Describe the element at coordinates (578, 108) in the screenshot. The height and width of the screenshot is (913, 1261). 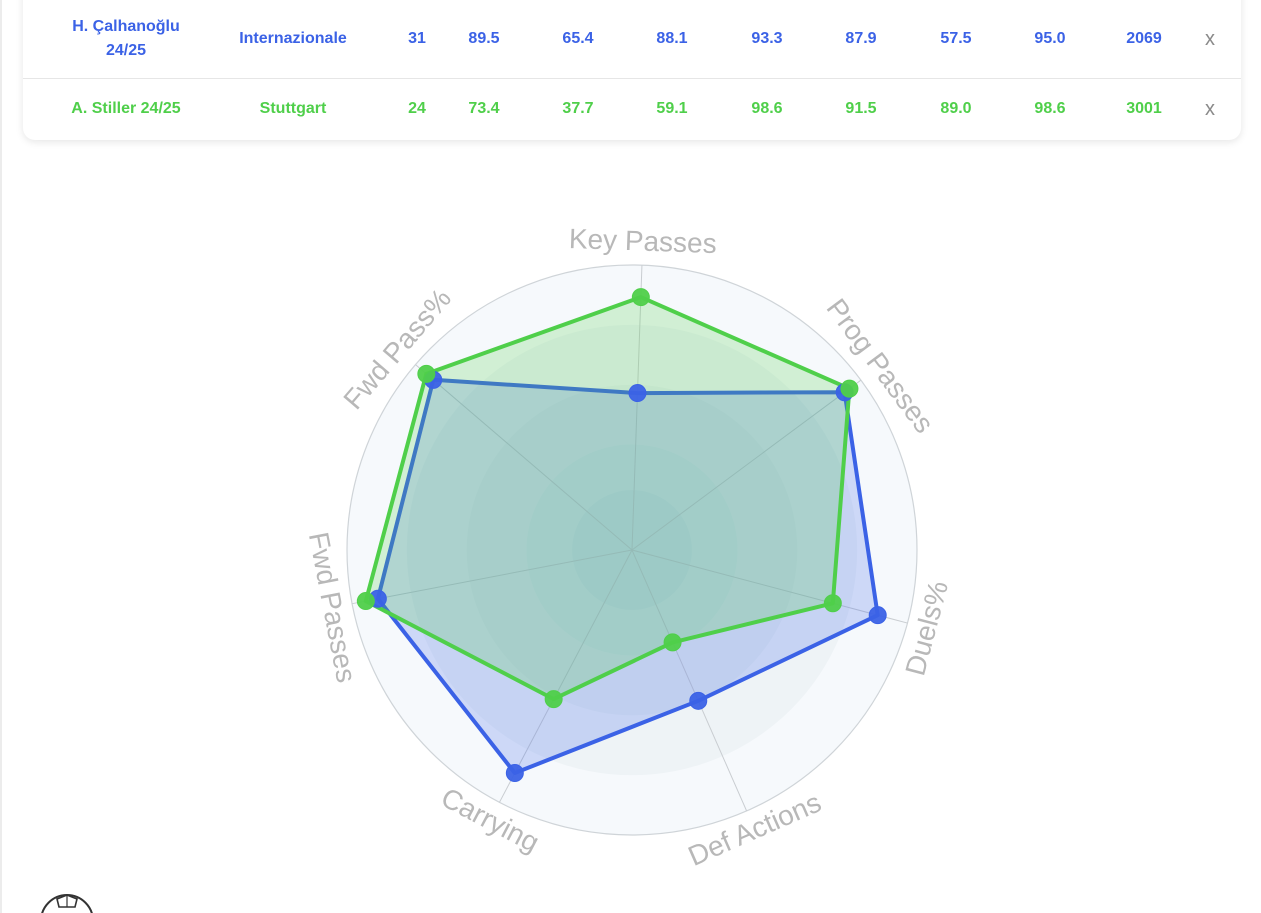
I see `stat-value: 37.7` at that location.